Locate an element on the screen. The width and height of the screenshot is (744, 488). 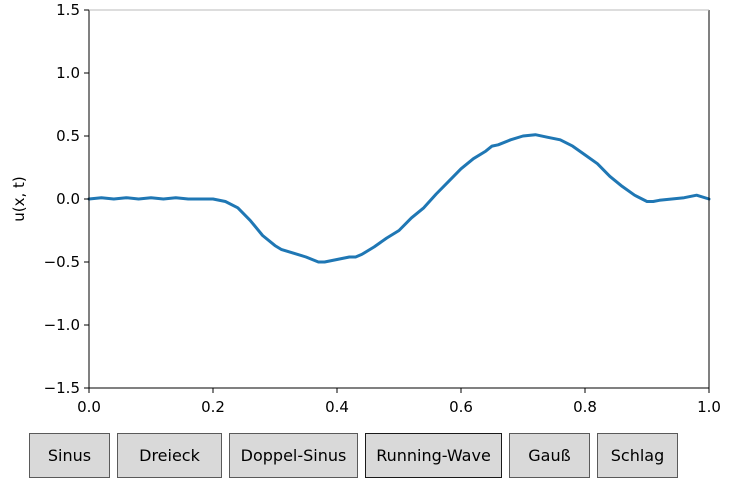
x-tick-label: 0.8 is located at coordinates (585, 407).